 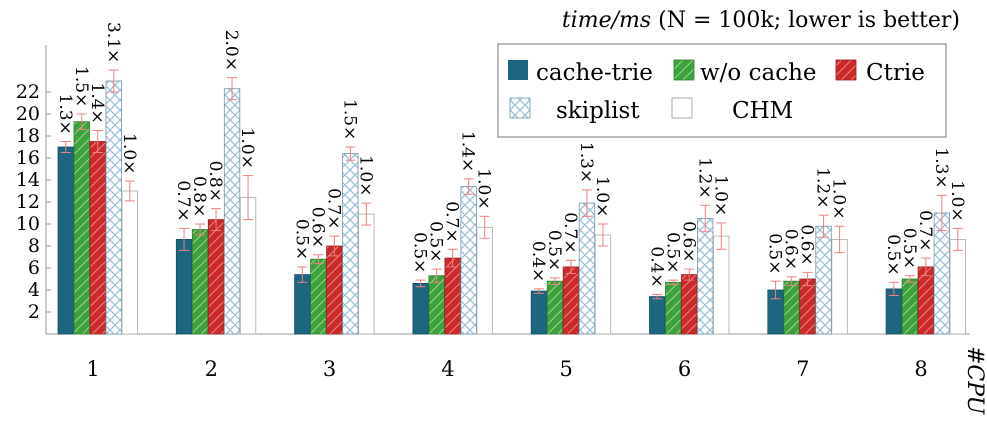 What do you see at coordinates (34, 312) in the screenshot?
I see `y-tick-label: 2` at bounding box center [34, 312].